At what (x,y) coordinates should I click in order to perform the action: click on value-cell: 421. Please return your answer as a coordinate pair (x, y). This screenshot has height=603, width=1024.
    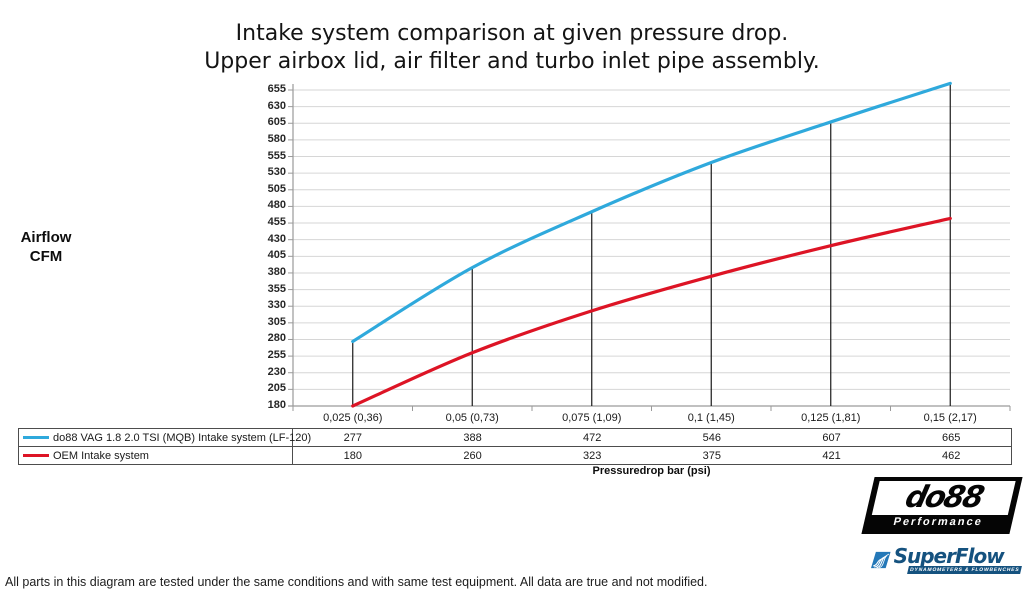
    Looking at the image, I should click on (831, 455).